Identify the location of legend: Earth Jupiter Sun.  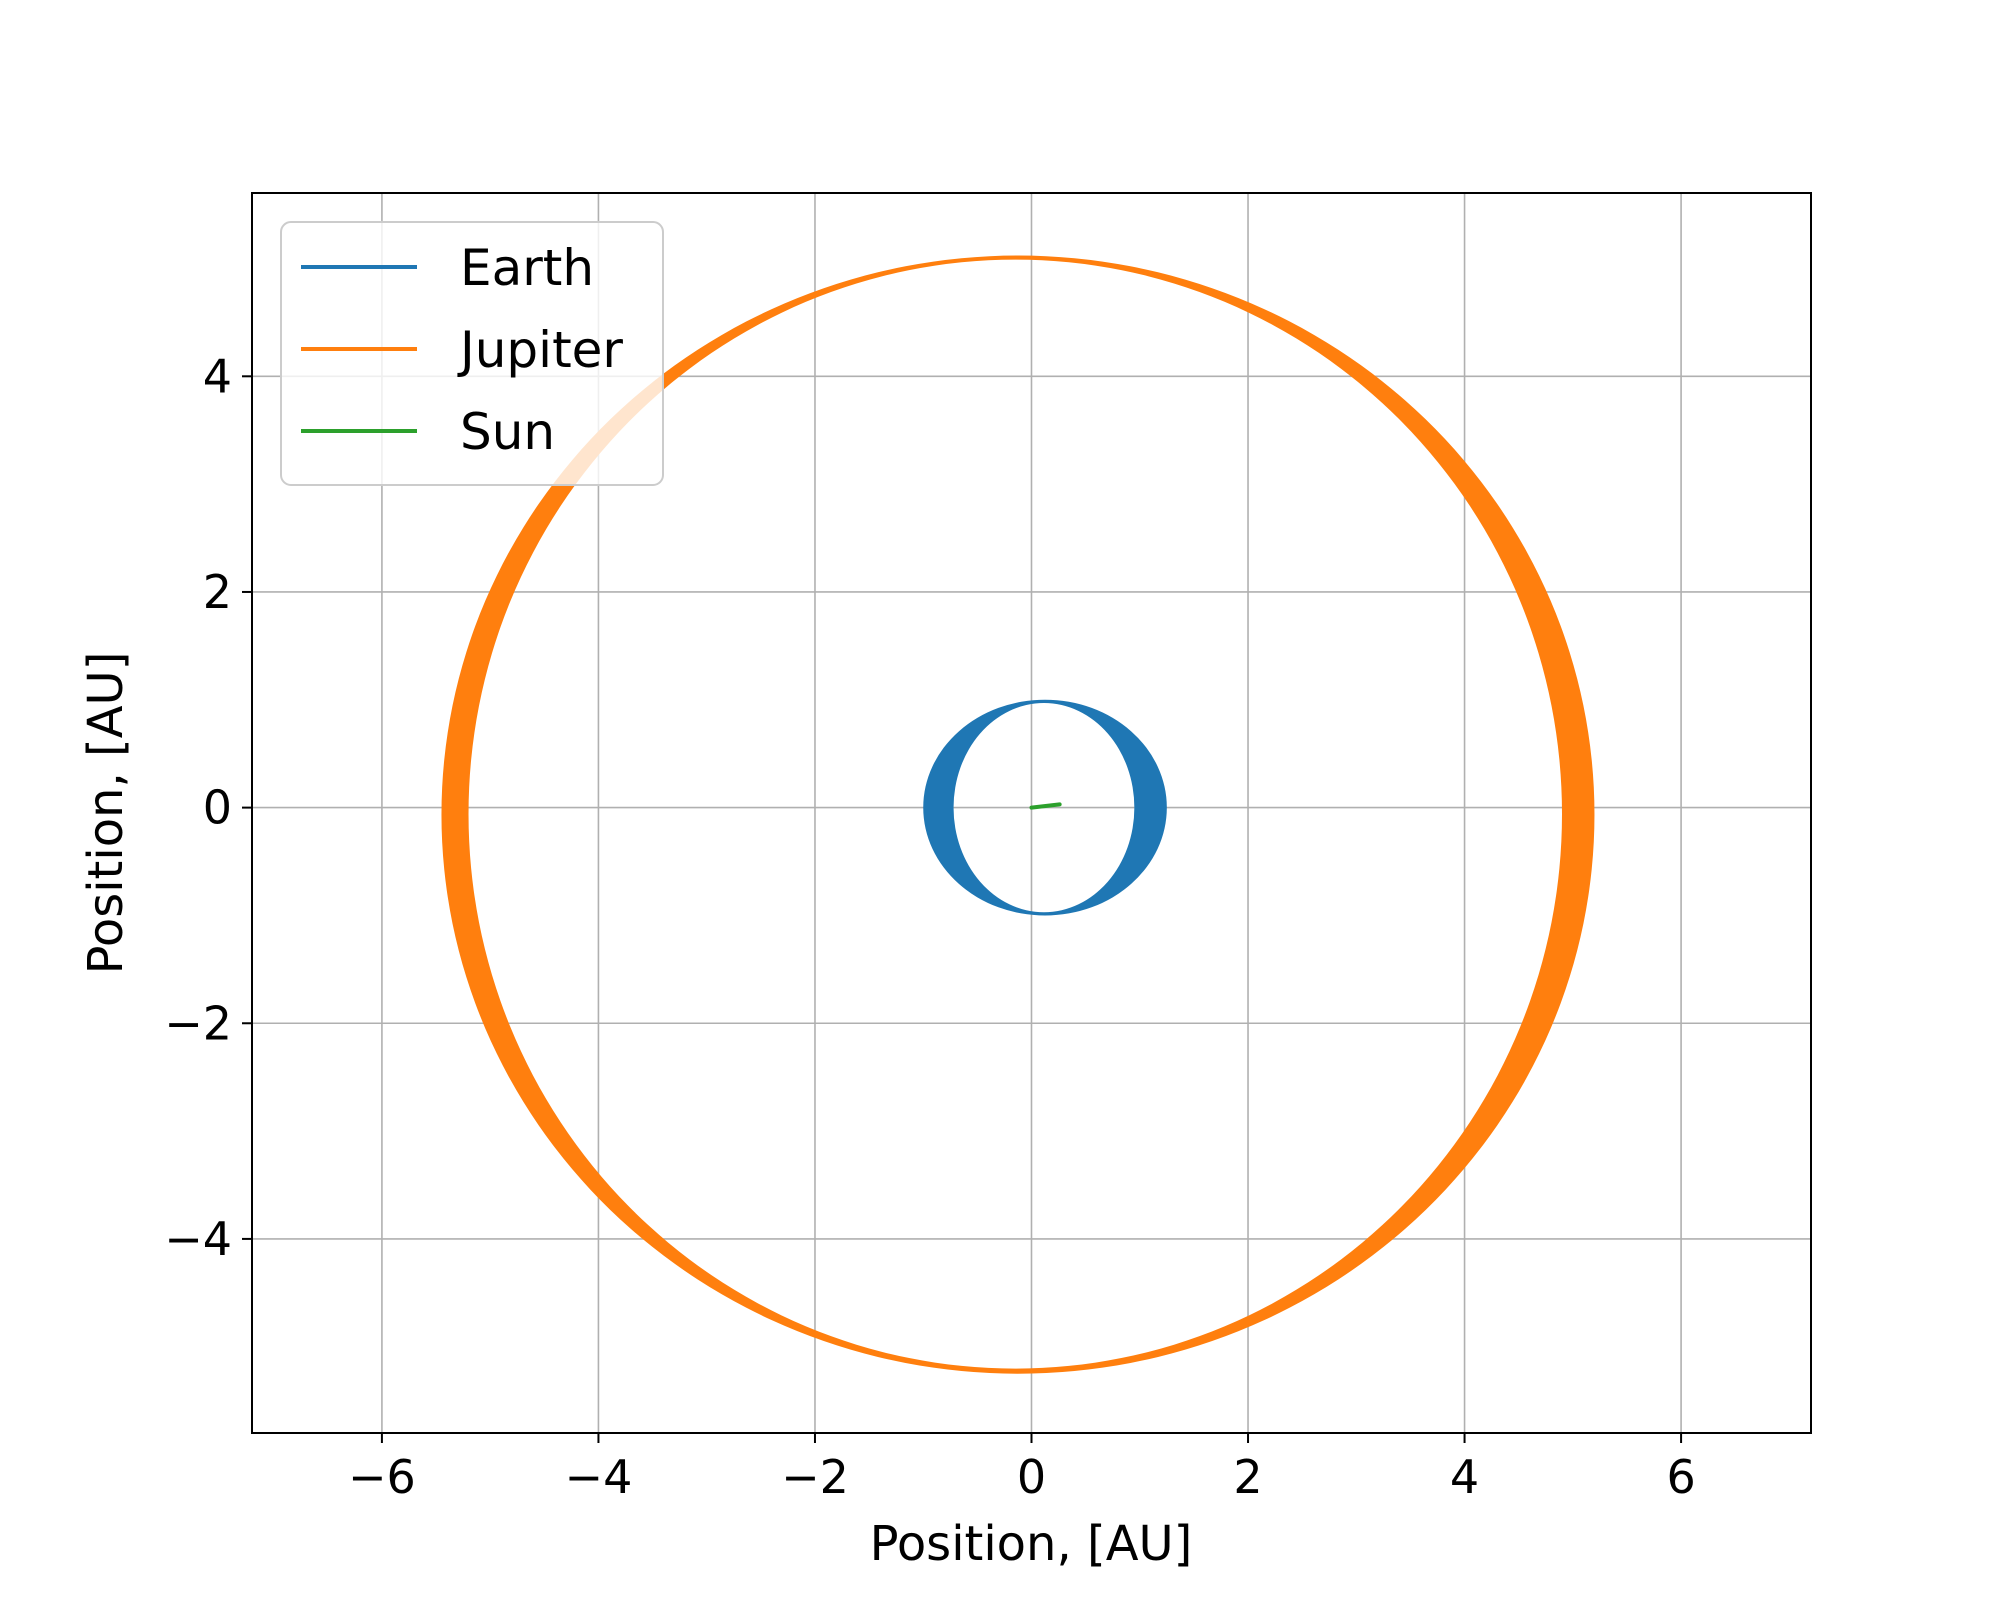
(472, 353).